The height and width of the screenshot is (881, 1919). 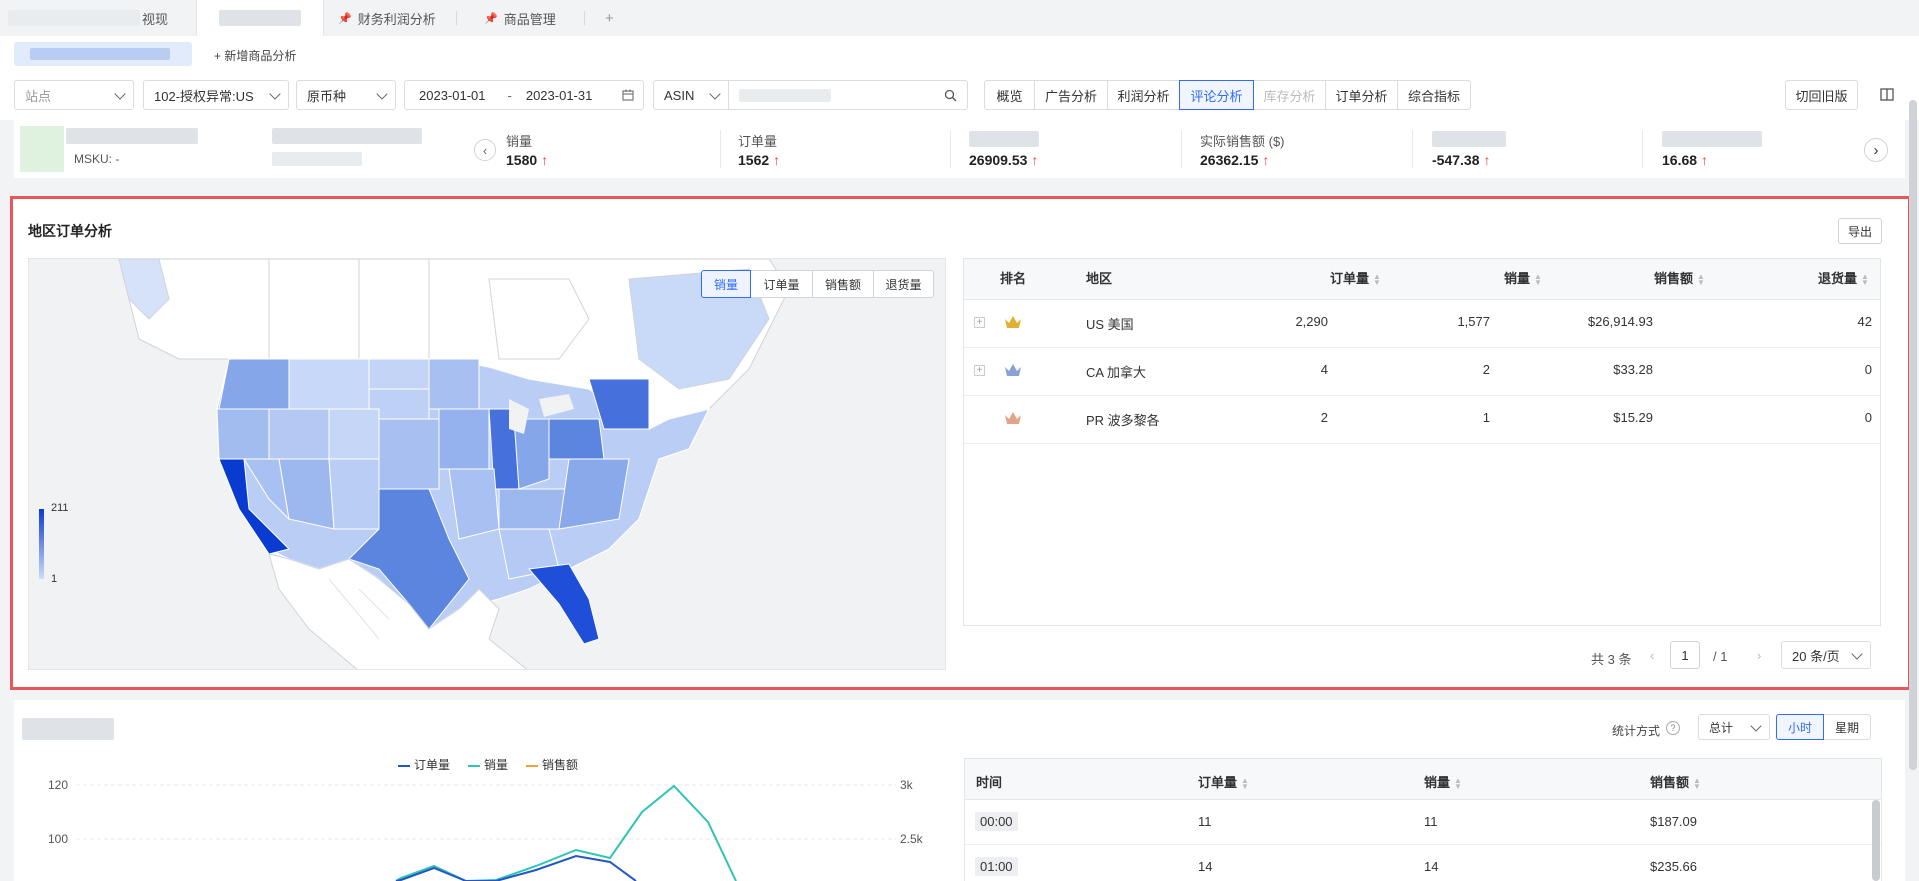 What do you see at coordinates (1680, 160) in the screenshot?
I see `metric-number: 16.68` at bounding box center [1680, 160].